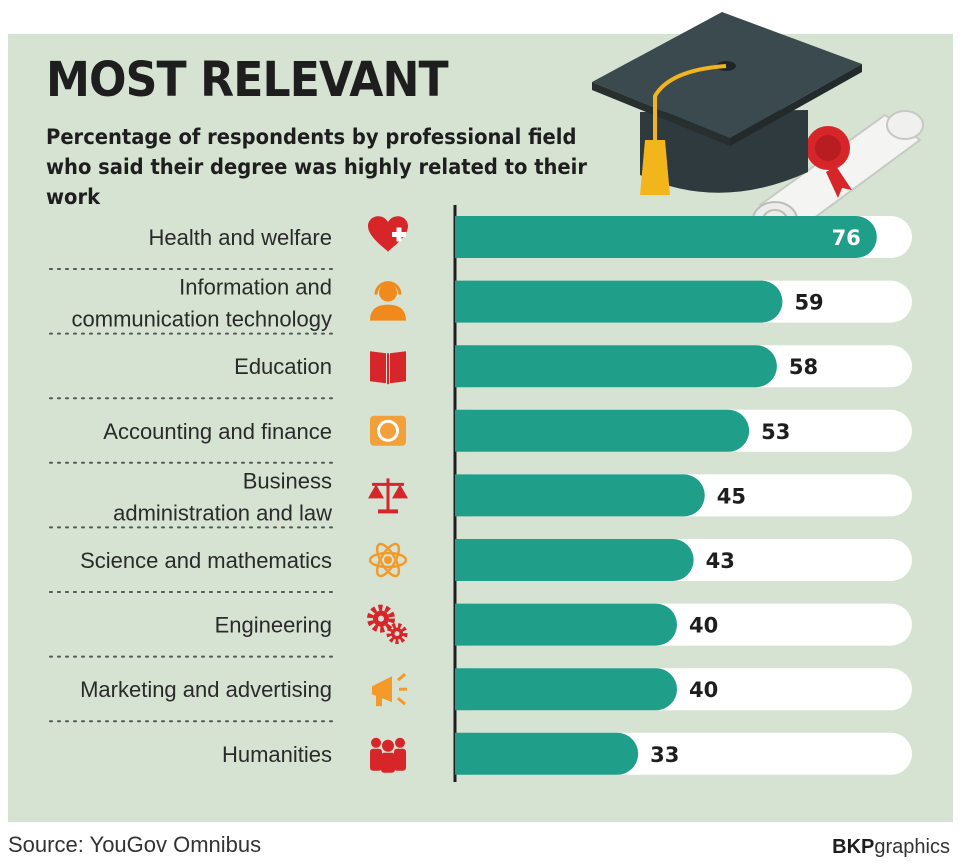  What do you see at coordinates (388, 755) in the screenshot?
I see `group-people-icon` at bounding box center [388, 755].